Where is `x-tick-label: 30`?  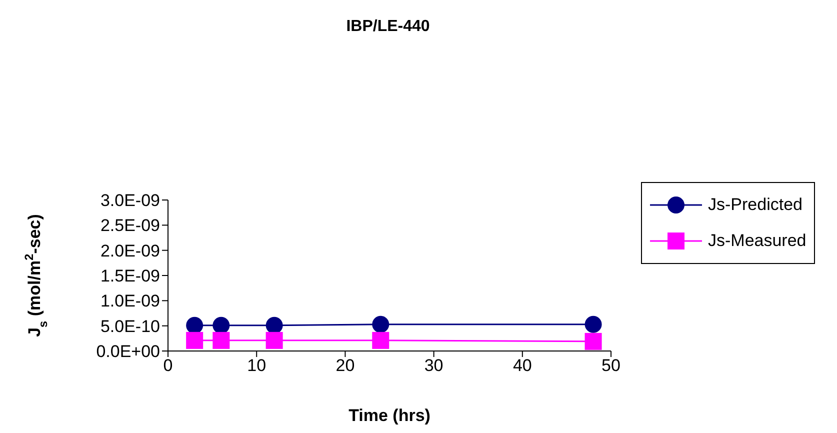 x-tick-label: 30 is located at coordinates (434, 366).